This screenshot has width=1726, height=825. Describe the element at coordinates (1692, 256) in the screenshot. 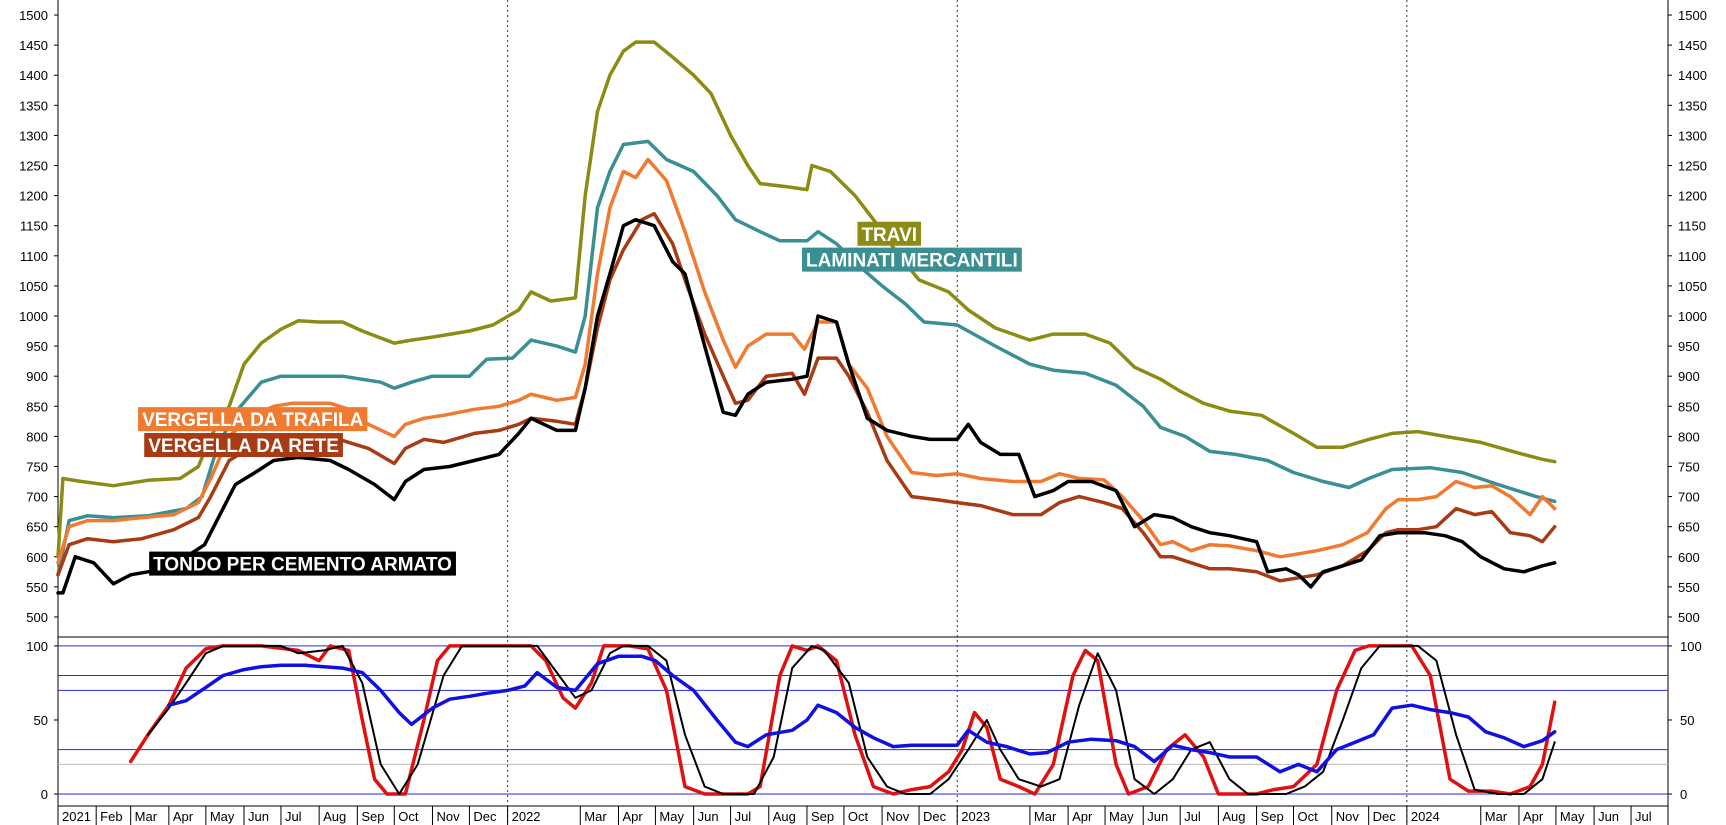

I see `y-tick-label-right: 1100` at that location.